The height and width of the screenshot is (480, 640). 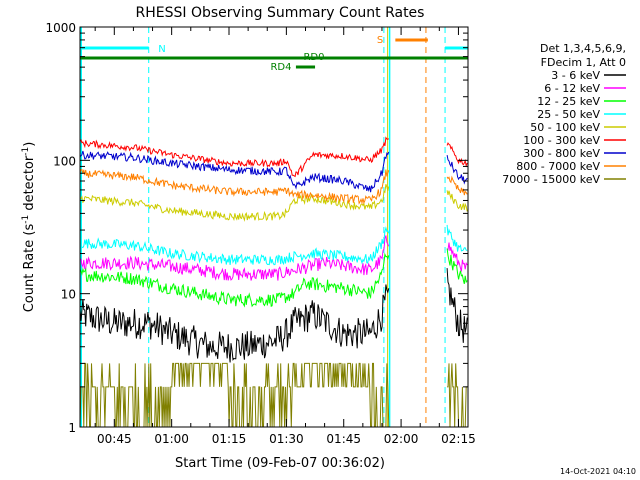 What do you see at coordinates (280, 13) in the screenshot?
I see `chart-title: RHESSI Observing Summary Count Rates` at bounding box center [280, 13].